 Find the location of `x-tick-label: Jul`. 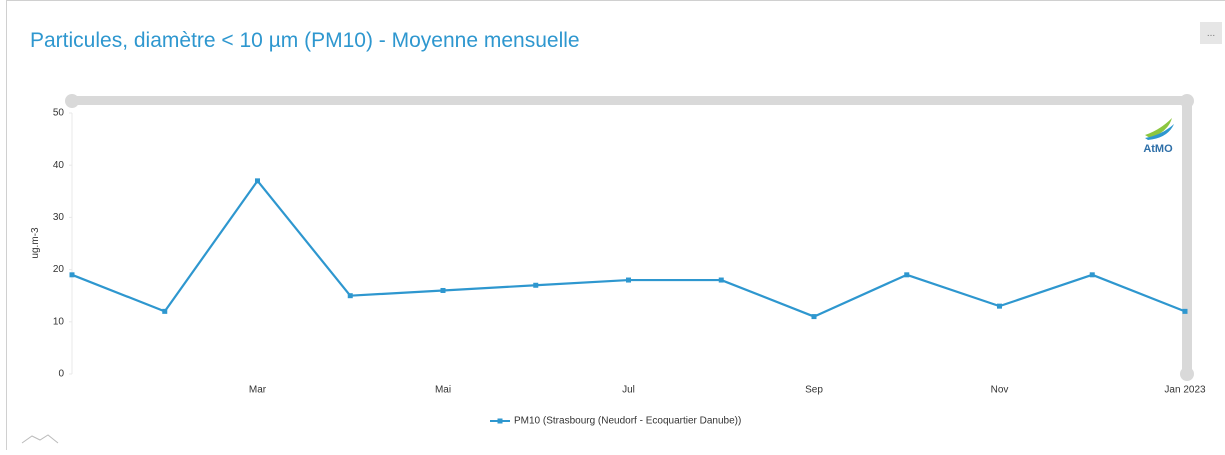

x-tick-label: Jul is located at coordinates (628, 390).